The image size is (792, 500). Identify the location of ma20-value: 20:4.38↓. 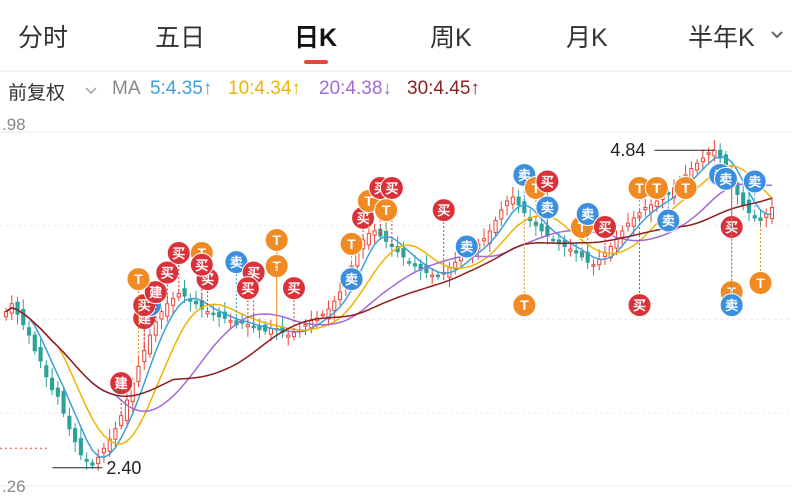
(355, 88).